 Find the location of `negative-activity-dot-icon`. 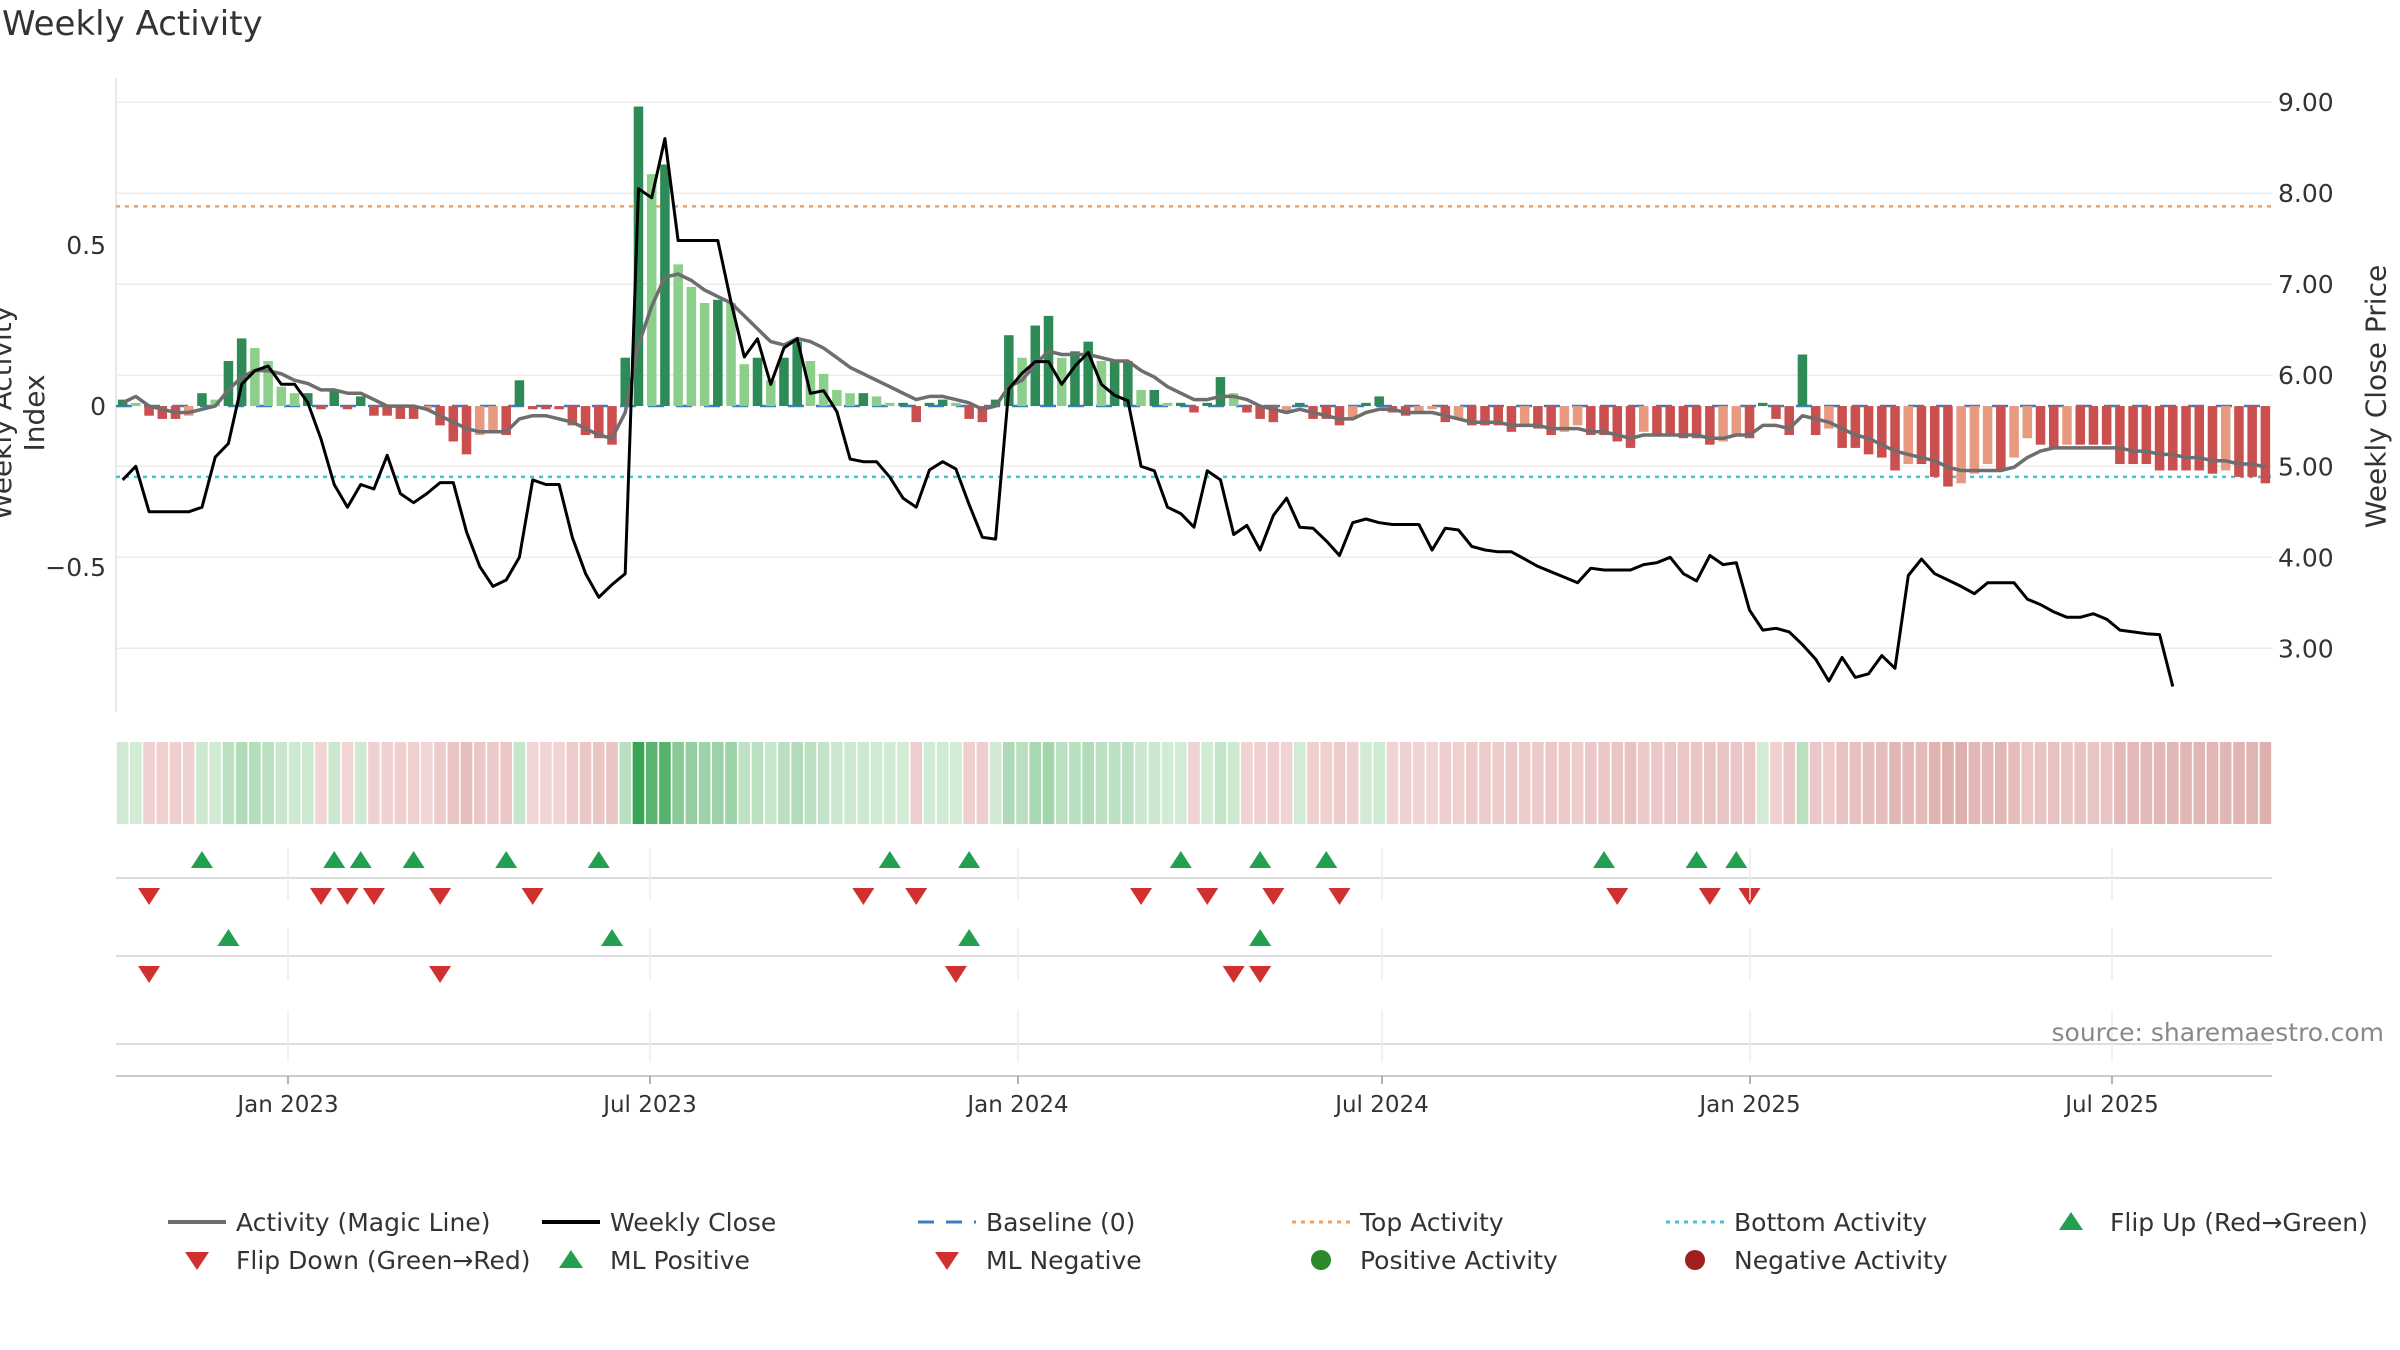

negative-activity-dot-icon is located at coordinates (1695, 1260).